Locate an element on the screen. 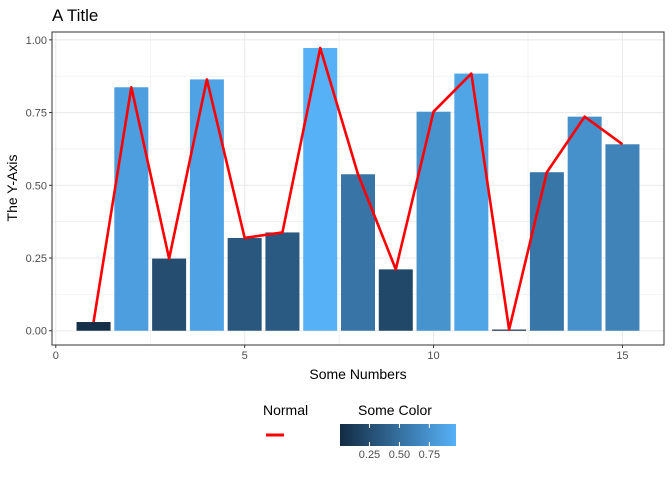  x-tick-label: 5 is located at coordinates (245, 356).